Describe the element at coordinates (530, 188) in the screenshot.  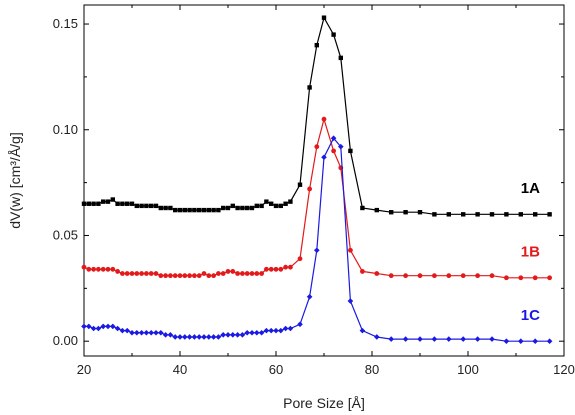
I see `series-label-1a: 1A` at that location.